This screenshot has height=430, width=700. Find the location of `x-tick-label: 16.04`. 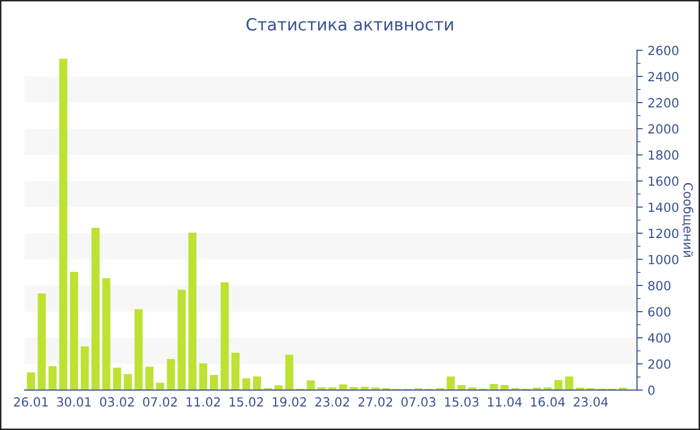

x-tick-label: 16.04 is located at coordinates (548, 402).